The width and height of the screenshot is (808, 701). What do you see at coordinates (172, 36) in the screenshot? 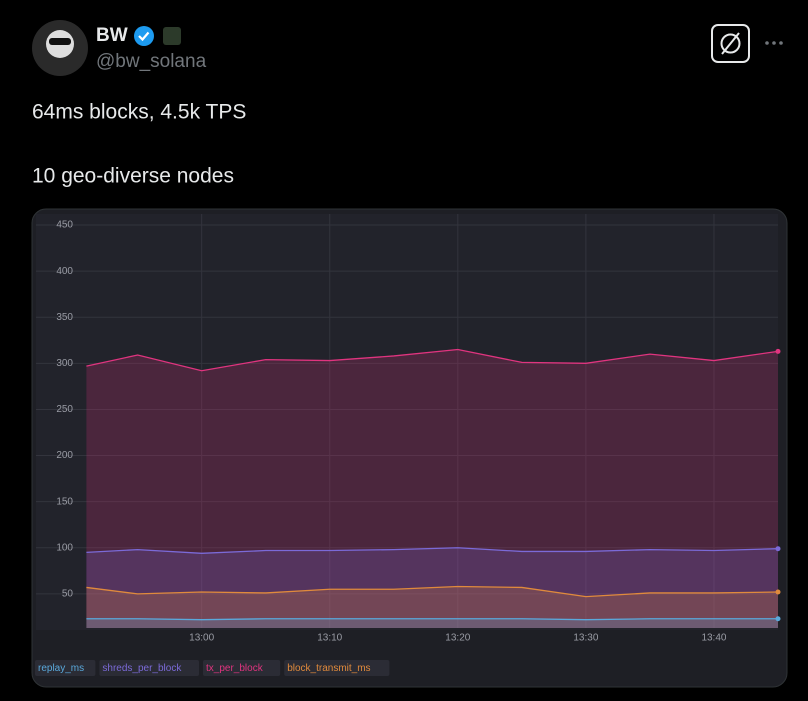
I see `affiliate-icon` at bounding box center [172, 36].